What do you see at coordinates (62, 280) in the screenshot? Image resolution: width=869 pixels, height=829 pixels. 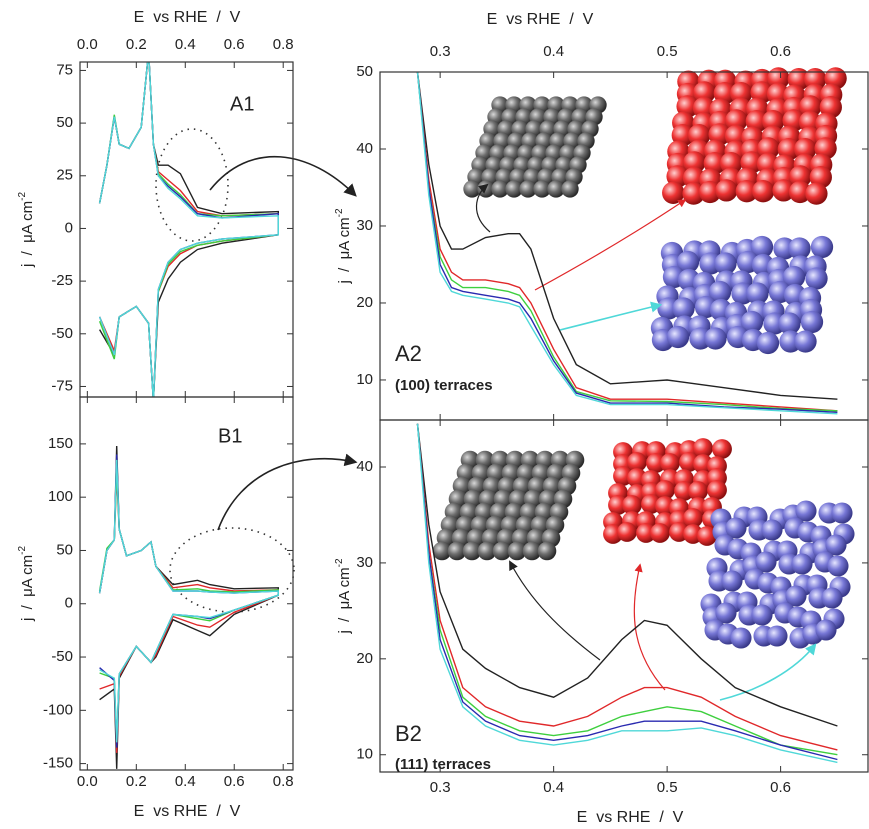 I see `y-tick-label: -25` at bounding box center [62, 280].